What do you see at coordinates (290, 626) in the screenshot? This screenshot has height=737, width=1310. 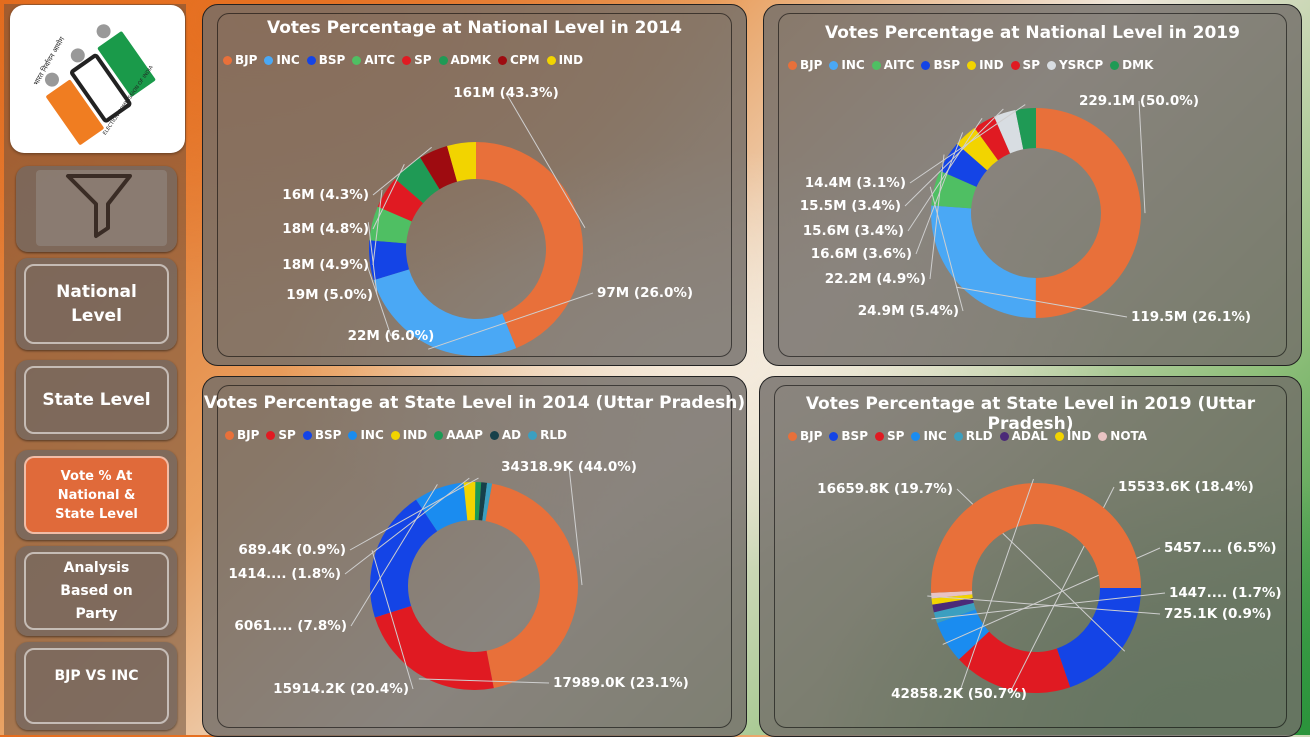 I see `data-label-inc: 6061.... (7.8%)` at bounding box center [290, 626].